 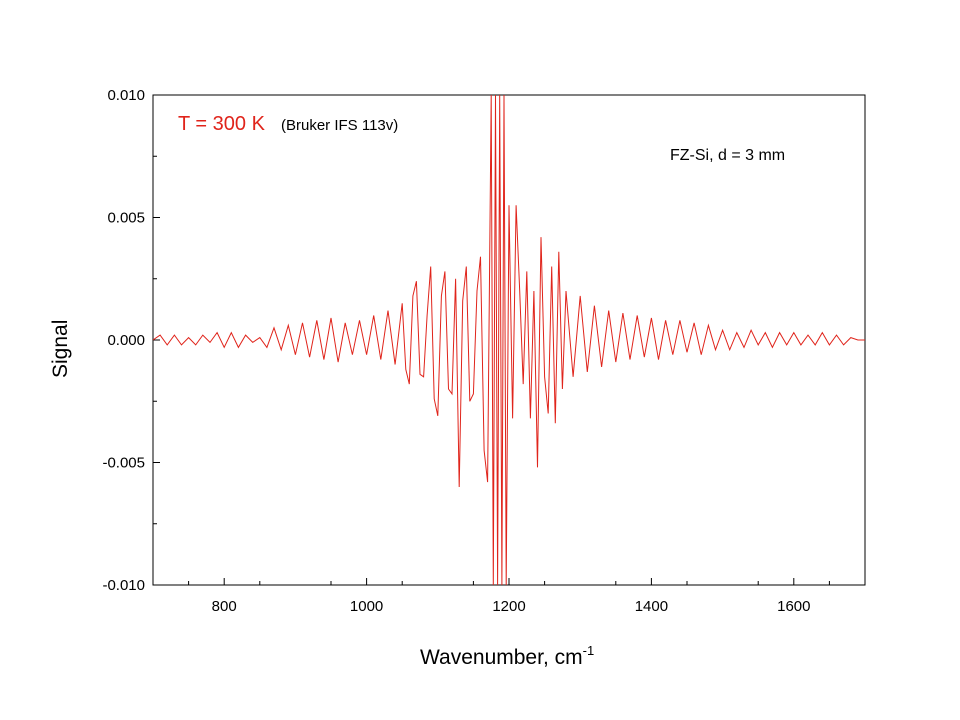 I want to click on y-tick-label: 0.010, so click(x=126, y=95).